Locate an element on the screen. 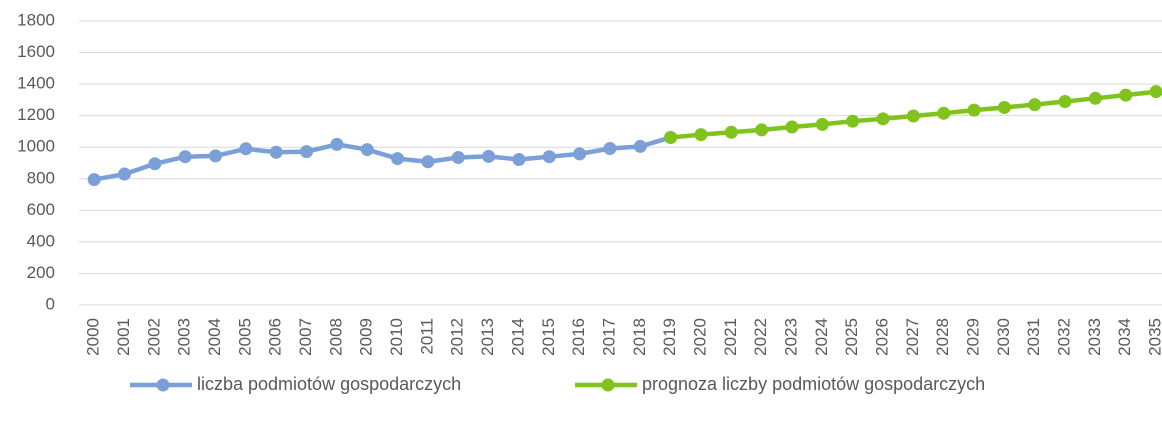  x-tick-label: 2034 is located at coordinates (1124, 337).